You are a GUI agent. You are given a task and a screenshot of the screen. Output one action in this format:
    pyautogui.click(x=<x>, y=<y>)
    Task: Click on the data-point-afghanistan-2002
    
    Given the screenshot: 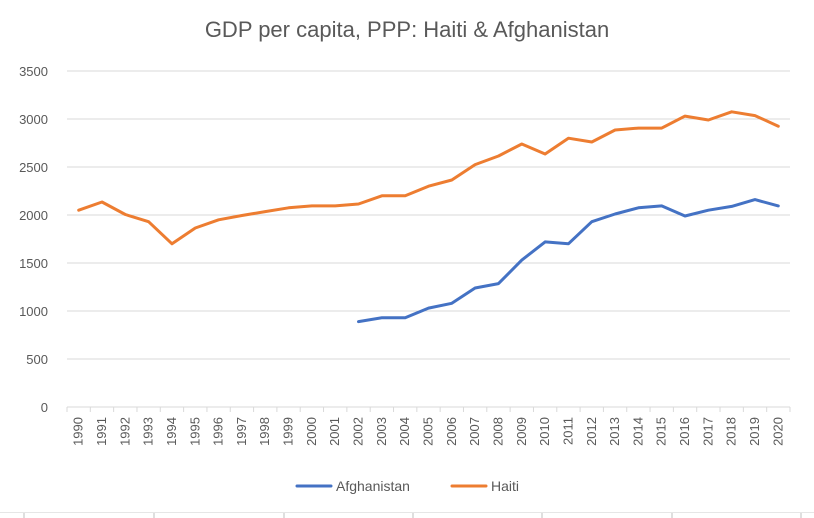 What is the action you would take?
    pyautogui.click(x=358, y=321)
    